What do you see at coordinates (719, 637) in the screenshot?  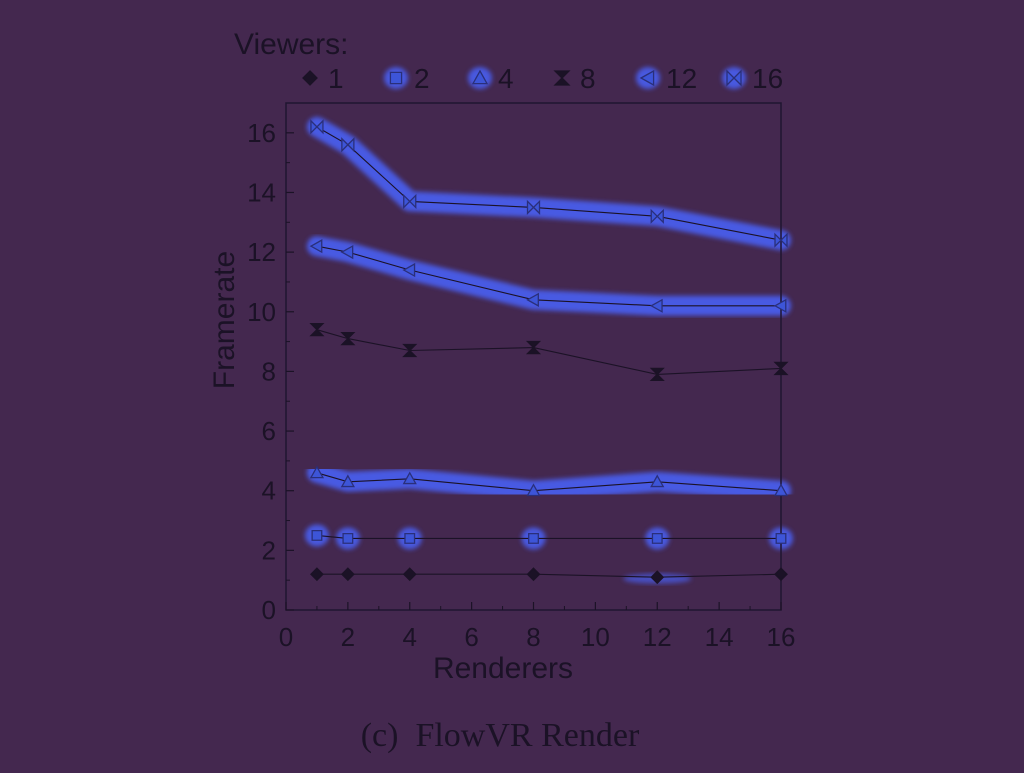 I see `x-tick-label: 14` at bounding box center [719, 637].